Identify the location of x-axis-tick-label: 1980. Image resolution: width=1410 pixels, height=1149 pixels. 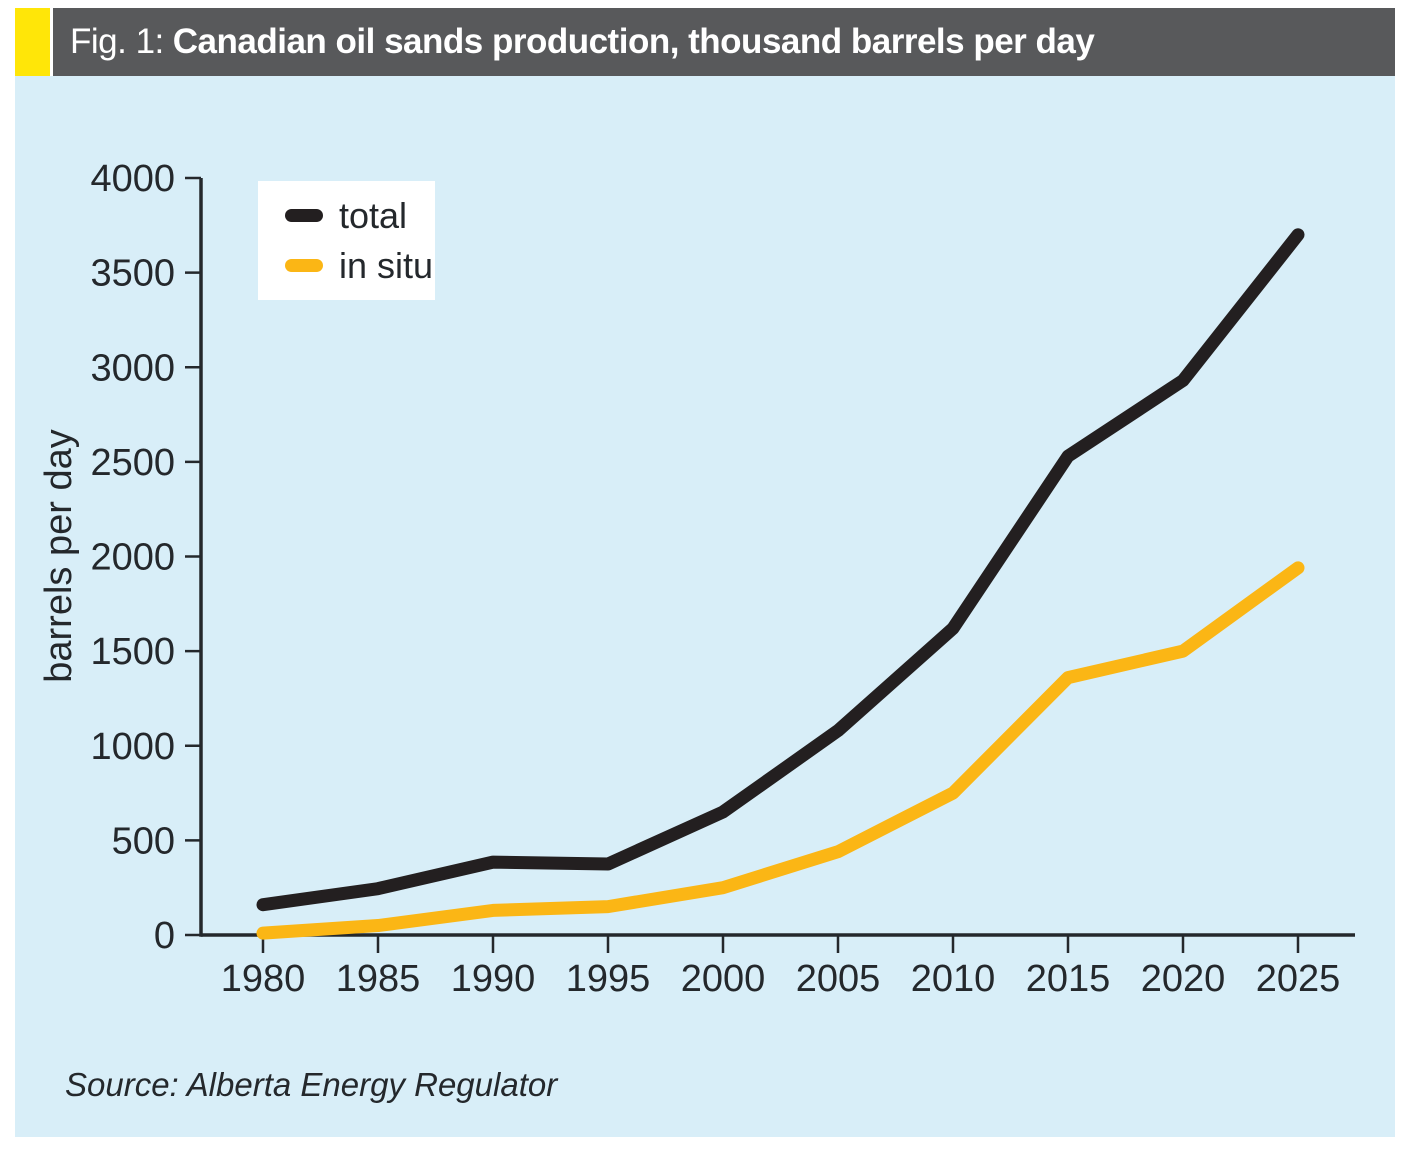
(263, 979).